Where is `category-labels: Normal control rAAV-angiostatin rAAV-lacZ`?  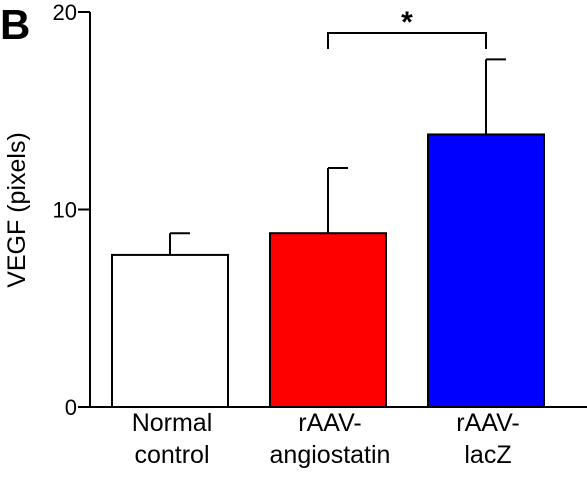
category-labels: Normal control rAAV-angiostatin rAAV-lacZ is located at coordinates (326, 439).